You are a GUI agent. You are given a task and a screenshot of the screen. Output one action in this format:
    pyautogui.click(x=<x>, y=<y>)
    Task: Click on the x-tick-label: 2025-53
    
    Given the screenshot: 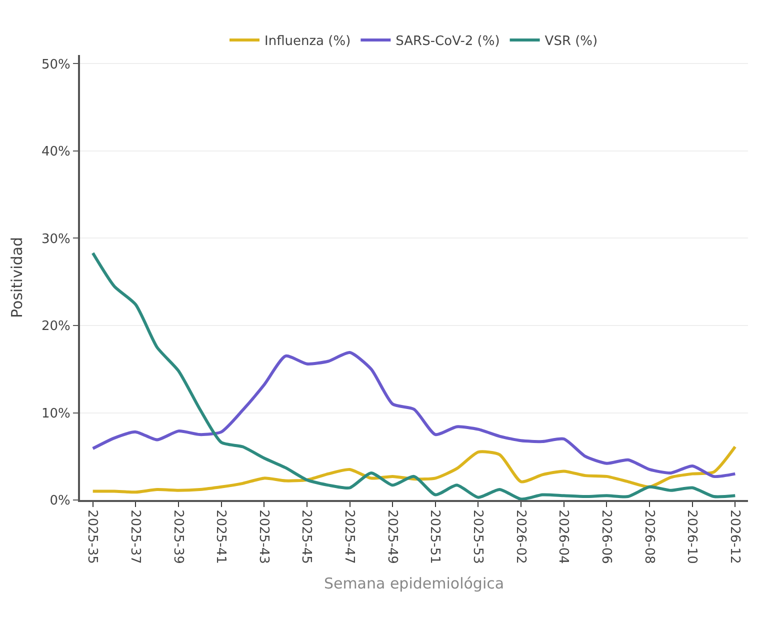 What is the action you would take?
    pyautogui.click(x=478, y=537)
    